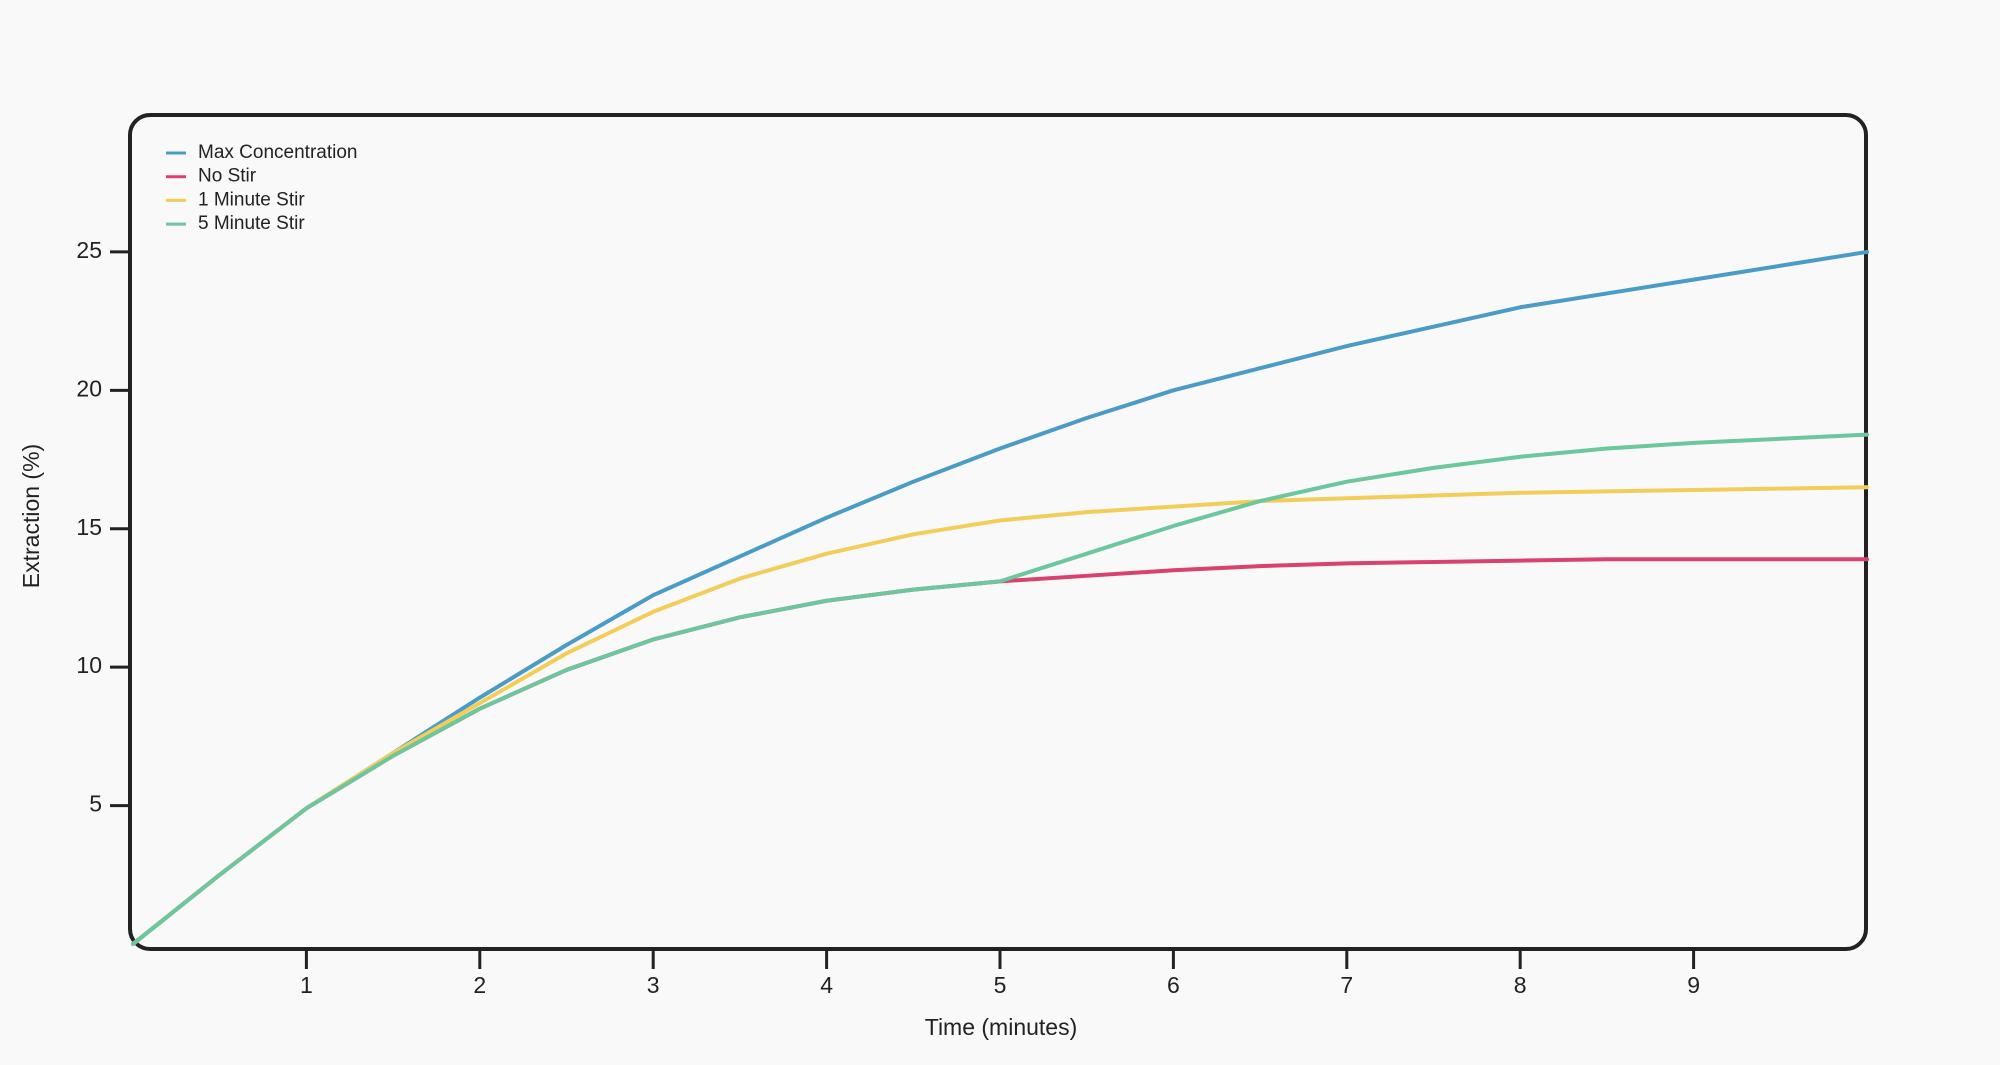 The image size is (2000, 1065). What do you see at coordinates (89, 250) in the screenshot?
I see `y-tick-label: 25` at bounding box center [89, 250].